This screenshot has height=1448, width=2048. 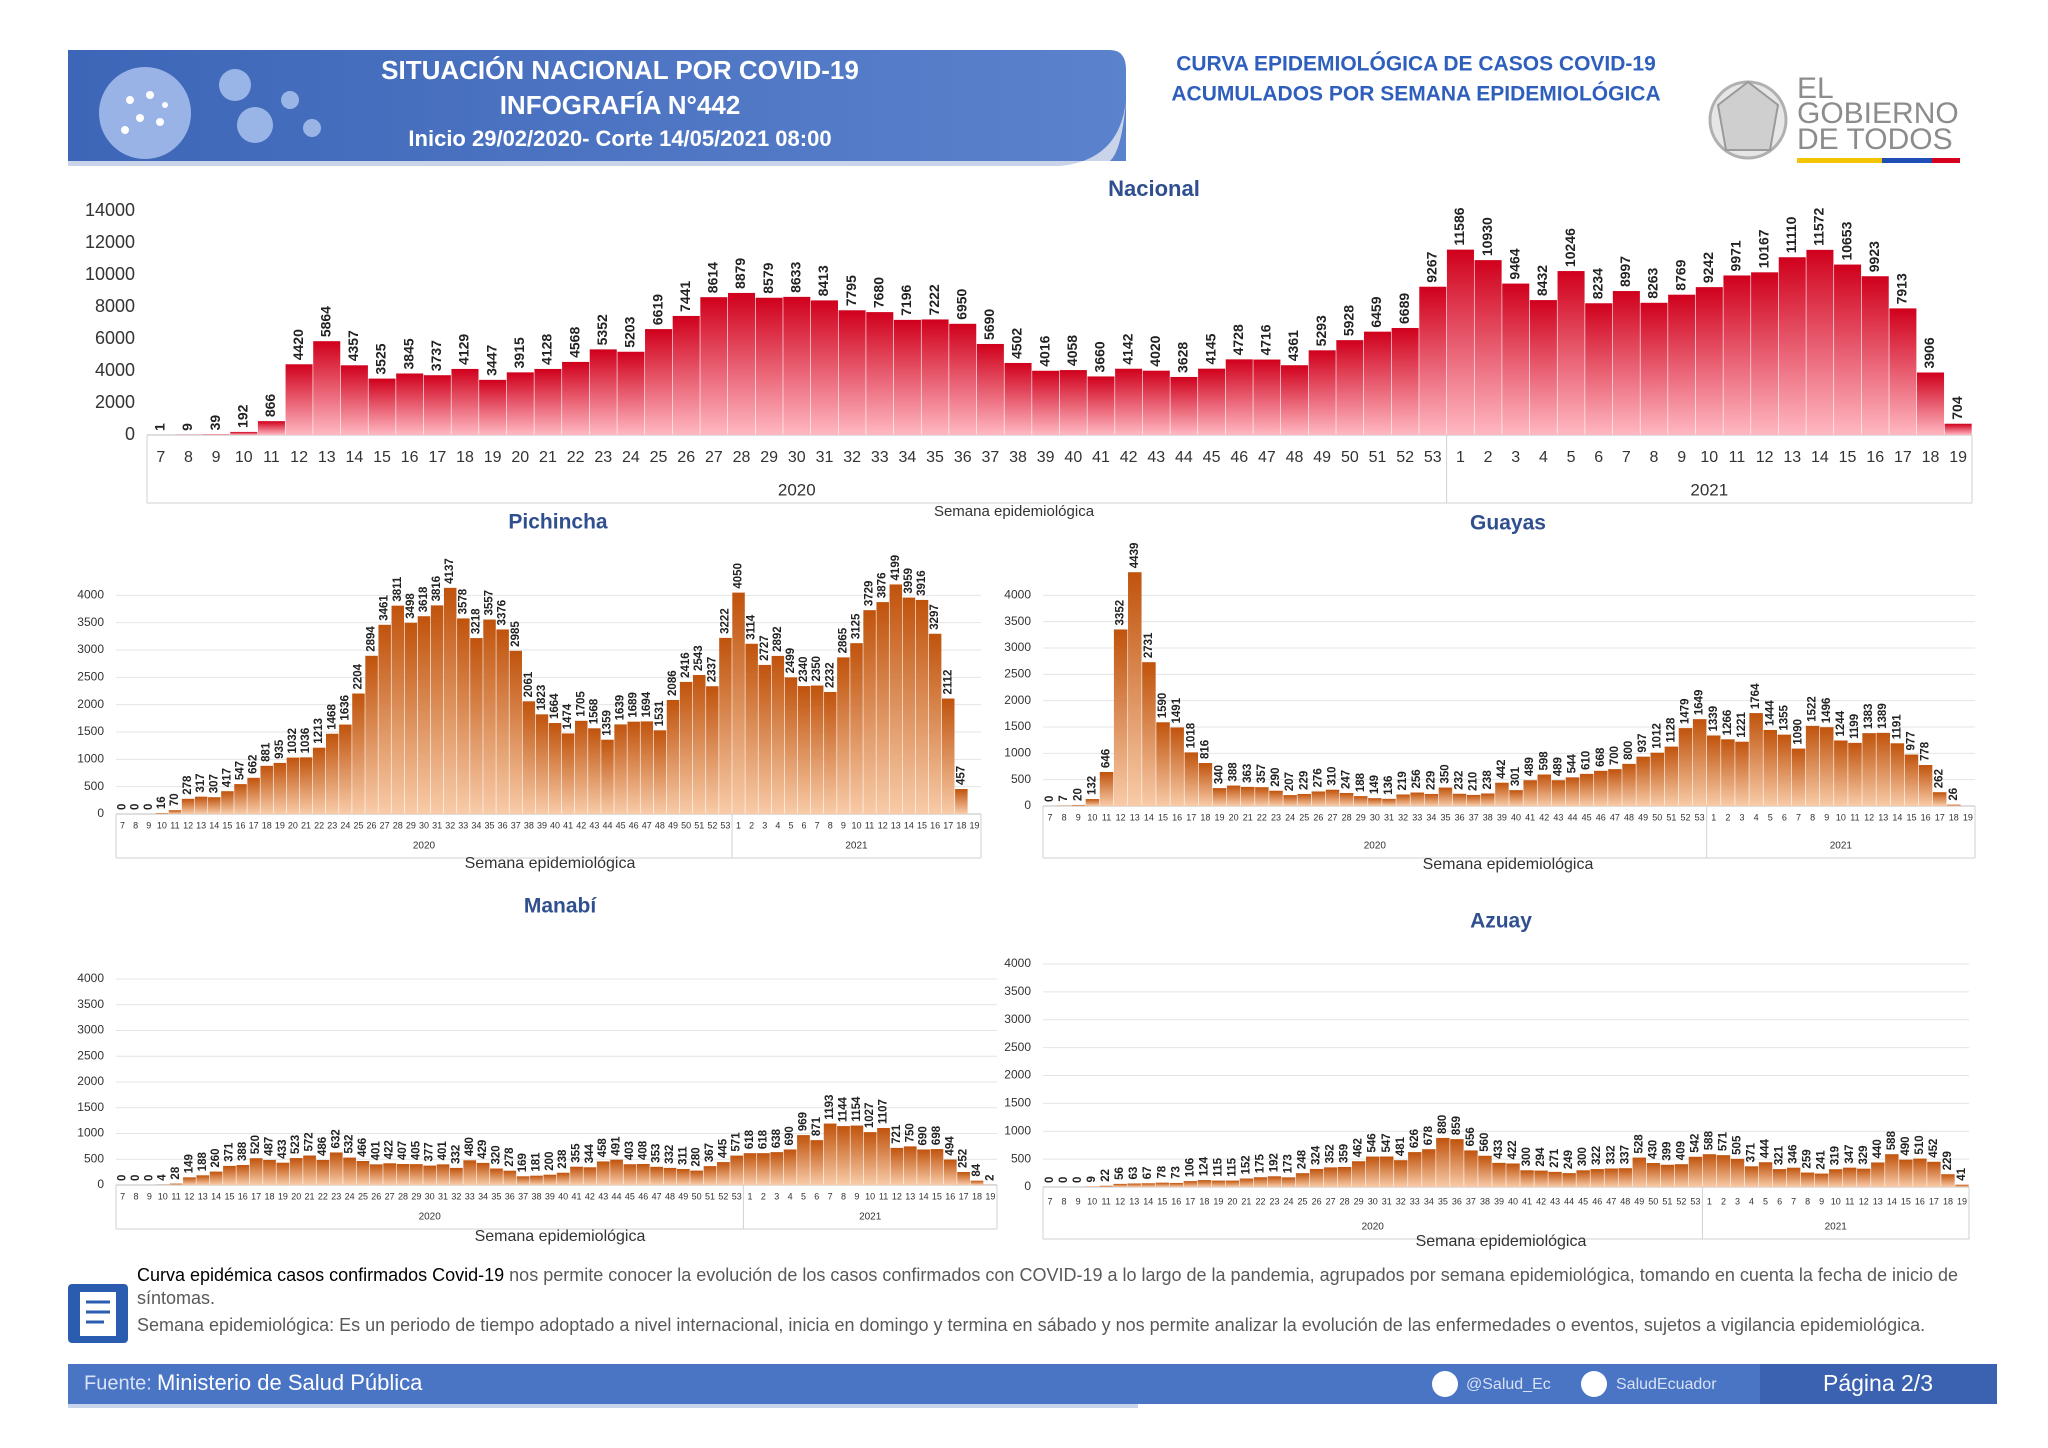 What do you see at coordinates (597, 105) in the screenshot?
I see `header-banner` at bounding box center [597, 105].